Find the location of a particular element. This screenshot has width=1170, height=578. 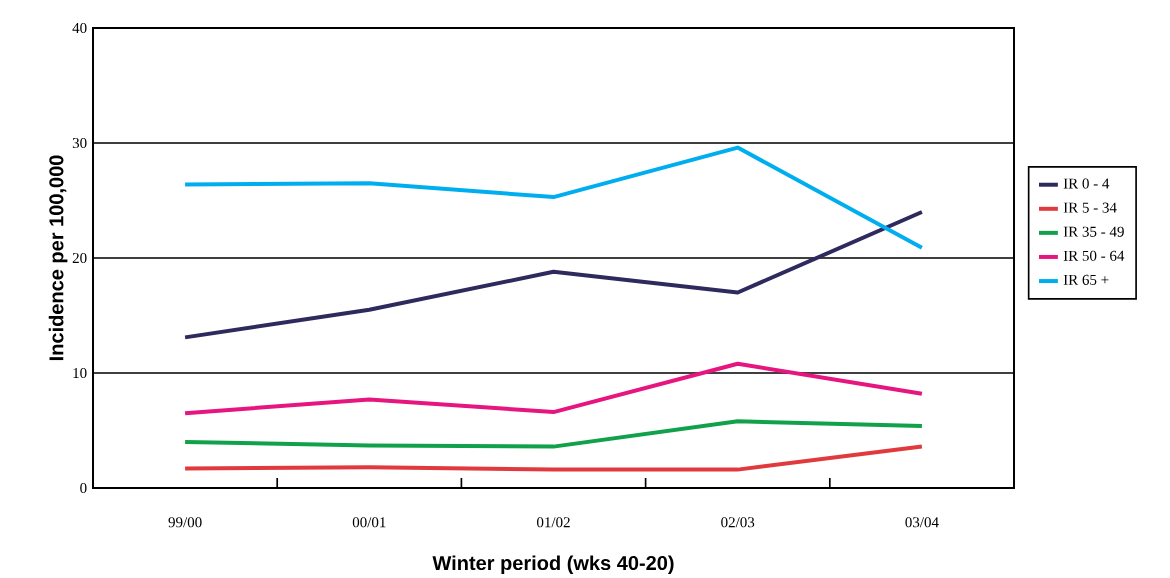

y-tick-label: 40 is located at coordinates (79, 28).